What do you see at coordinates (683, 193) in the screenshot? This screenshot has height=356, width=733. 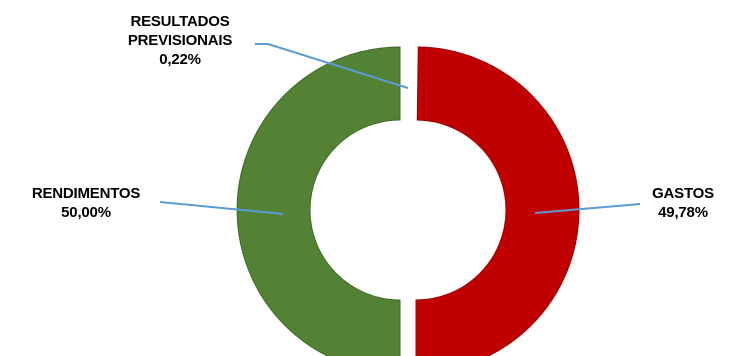 I see `label-gastos-name: GASTOS` at bounding box center [683, 193].